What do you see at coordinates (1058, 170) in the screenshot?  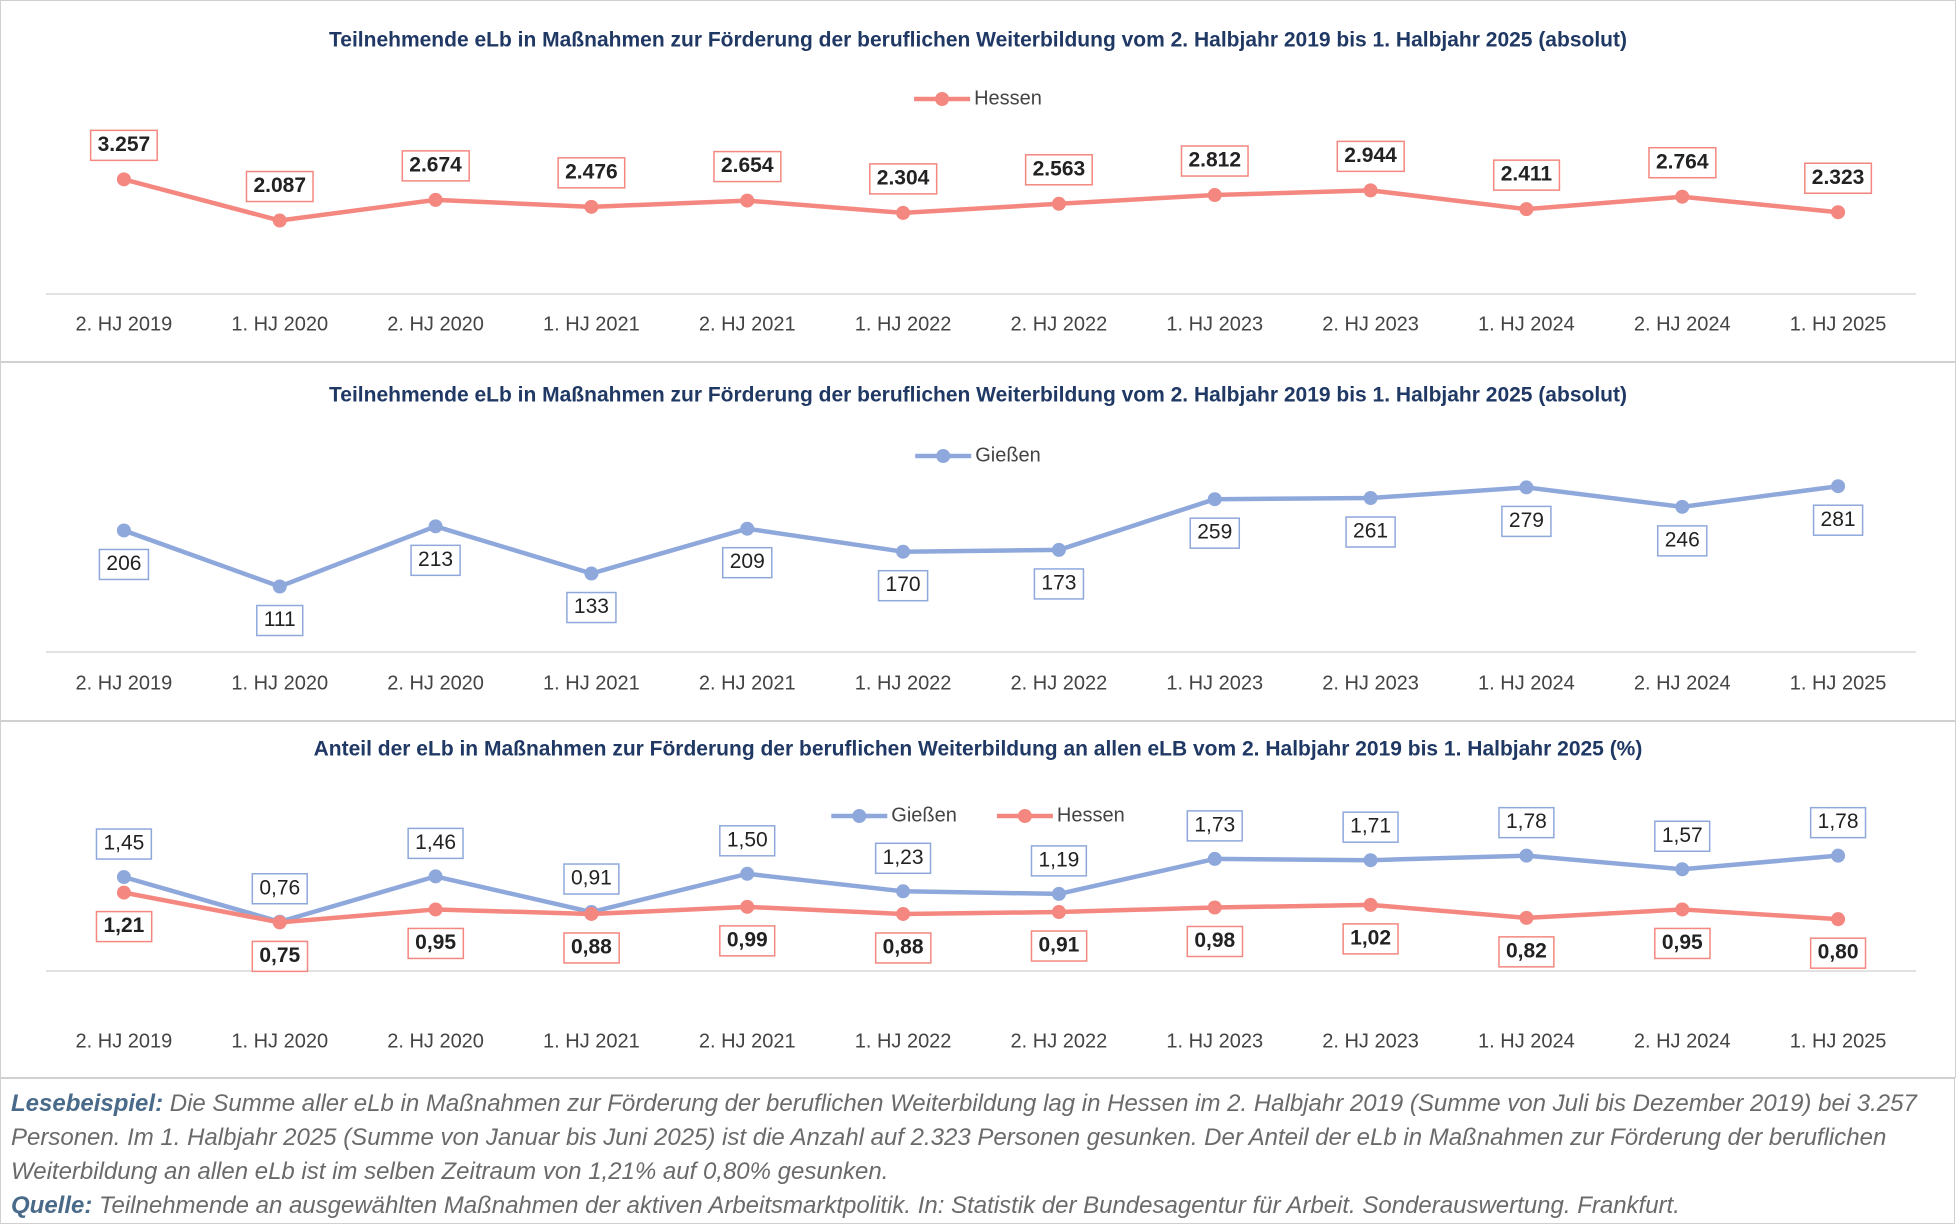 I see `data-label: 2.563` at bounding box center [1058, 170].